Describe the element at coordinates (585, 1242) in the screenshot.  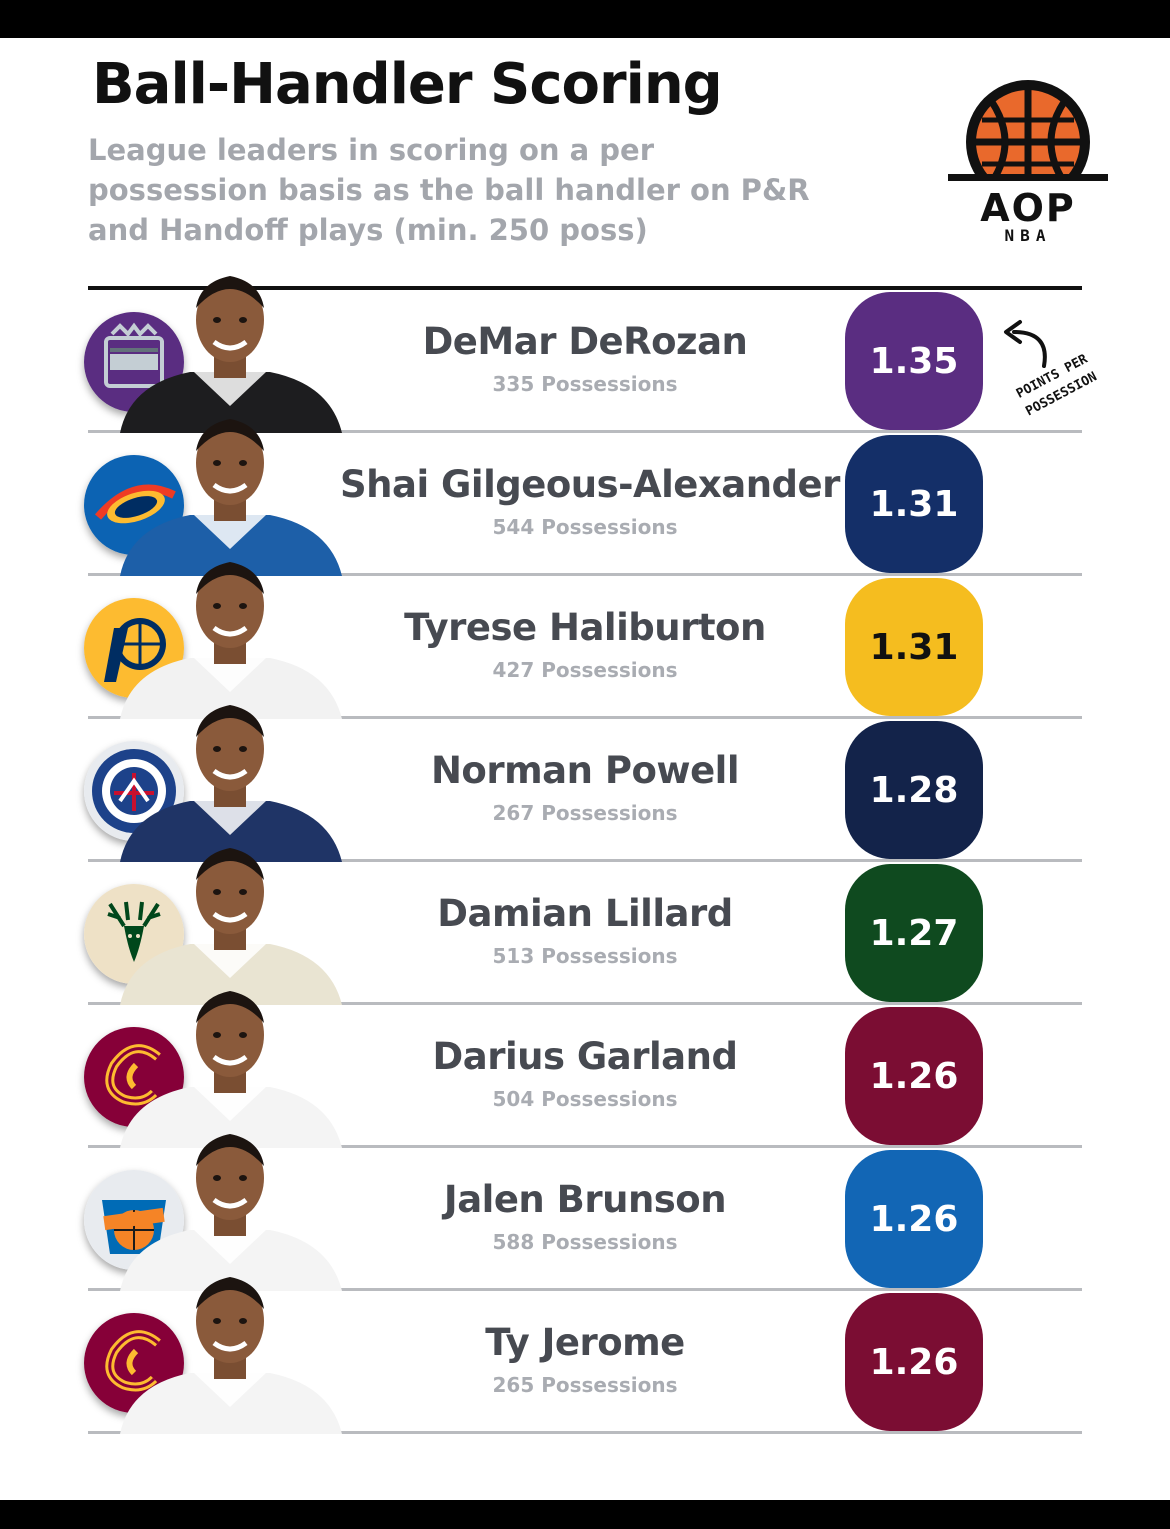
I see `possessions-count: 588 Possessions` at that location.